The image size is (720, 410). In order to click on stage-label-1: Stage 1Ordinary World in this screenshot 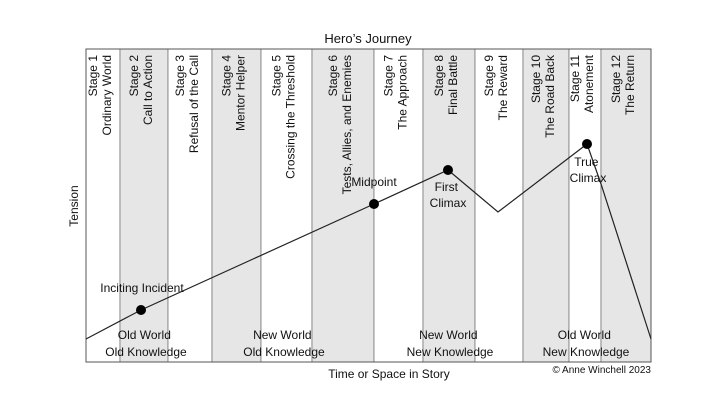, I will do `click(100, 95)`.